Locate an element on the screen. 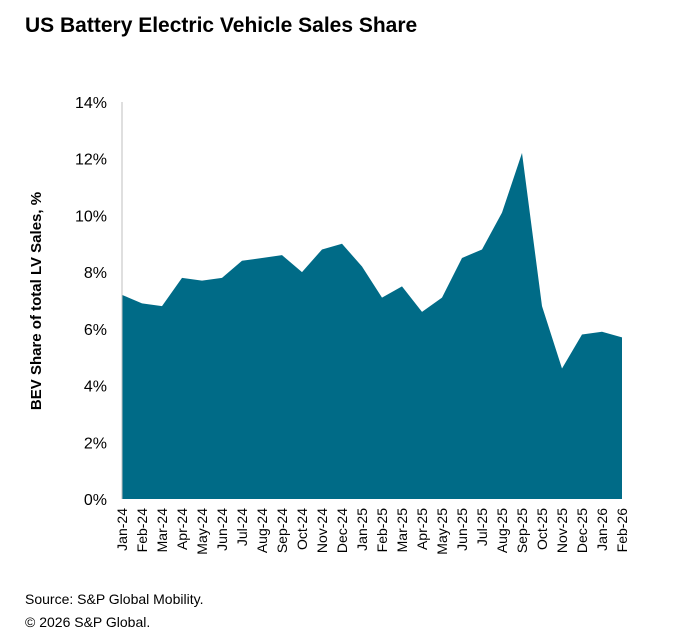 This screenshot has width=688, height=642. x-tick-label: Sep-24 is located at coordinates (282, 530).